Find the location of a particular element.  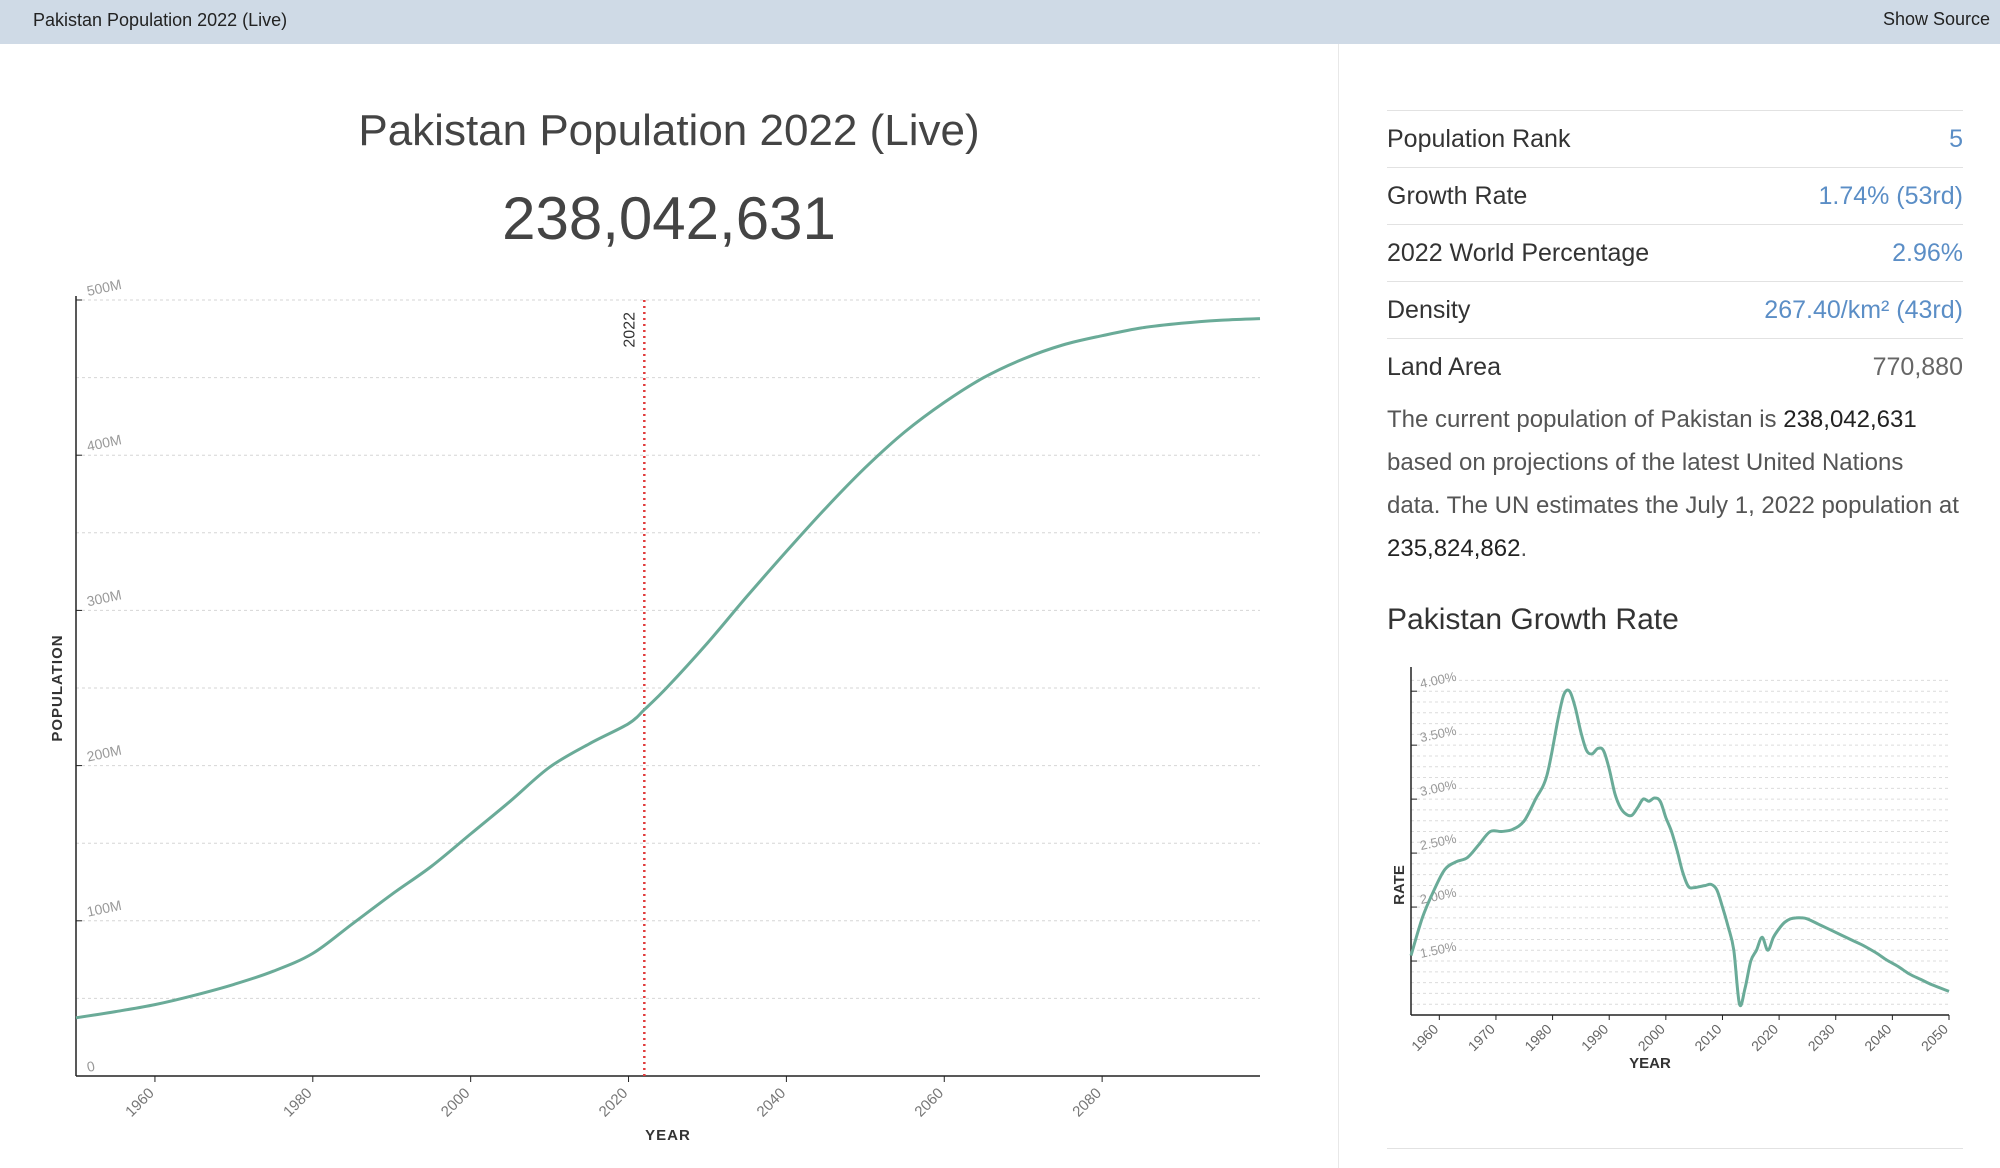

page-title: Pakistan Population 2022 (Live) is located at coordinates (669, 130).